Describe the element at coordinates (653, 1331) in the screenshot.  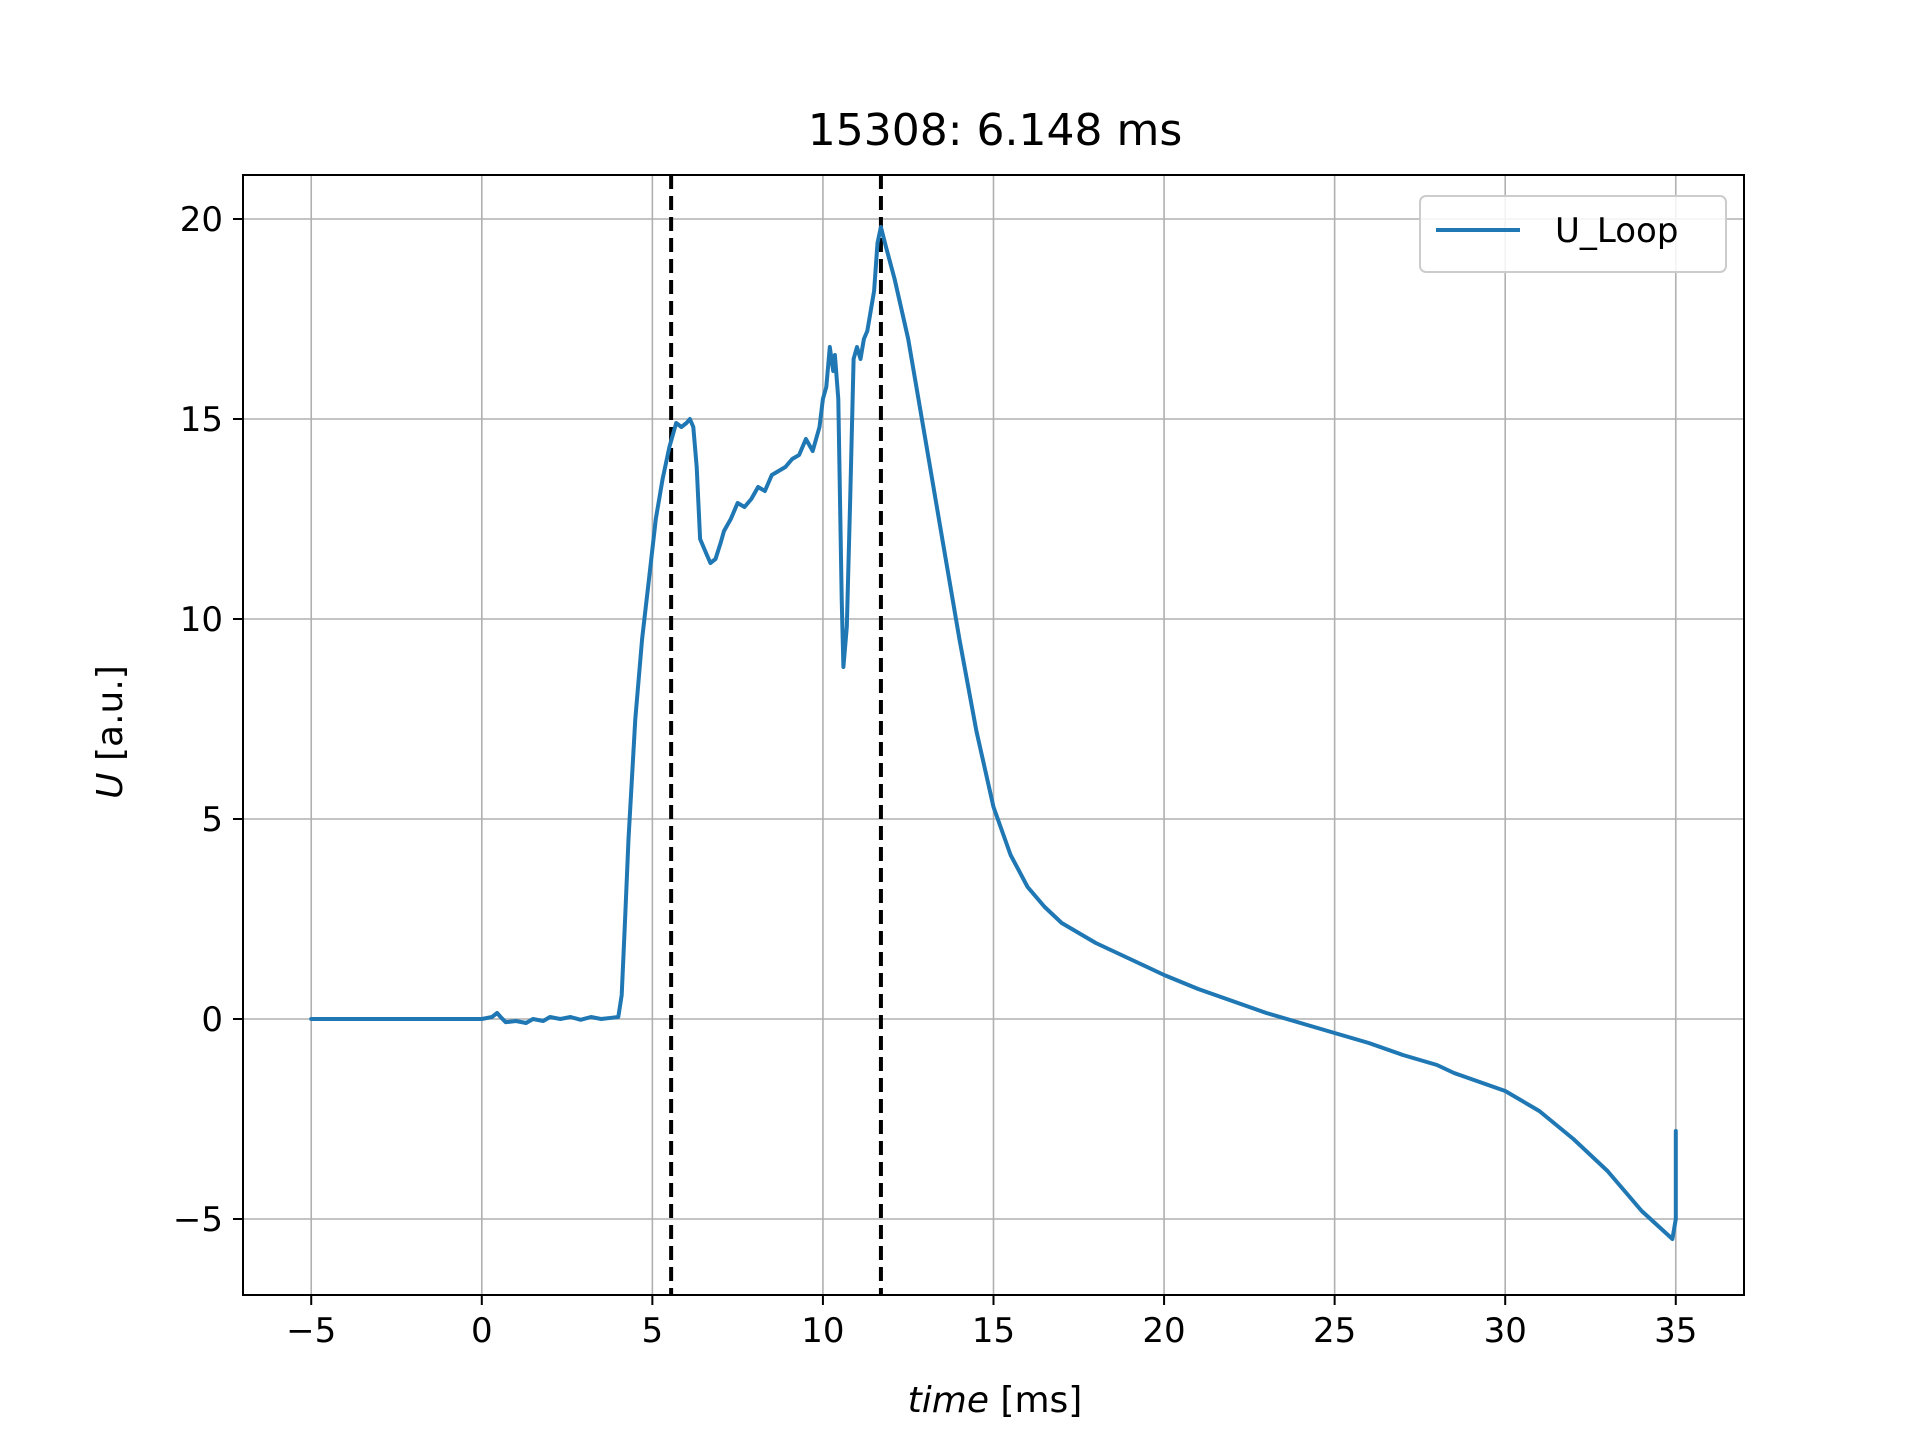
I see `x-tick-label: 5` at that location.